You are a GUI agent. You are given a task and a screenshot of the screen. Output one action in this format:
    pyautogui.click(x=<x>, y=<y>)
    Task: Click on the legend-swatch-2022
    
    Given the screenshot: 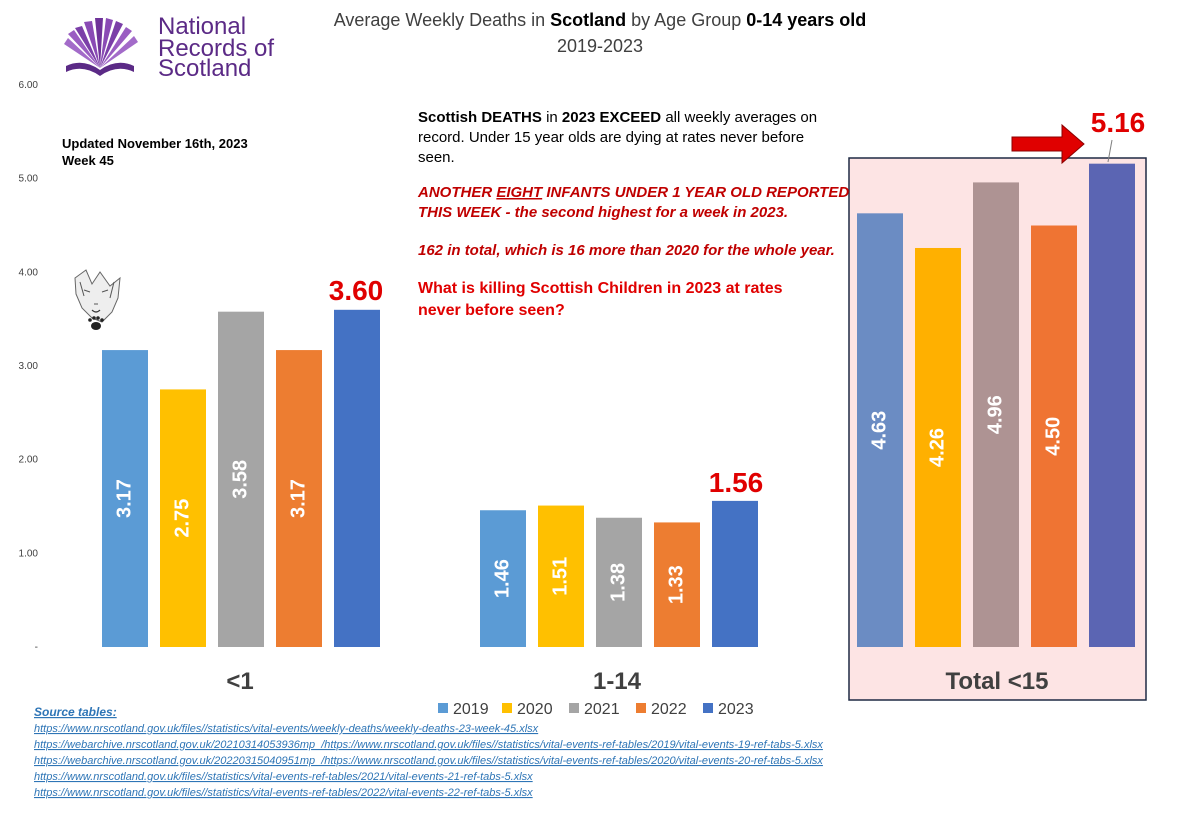 What is the action you would take?
    pyautogui.click(x=641, y=708)
    